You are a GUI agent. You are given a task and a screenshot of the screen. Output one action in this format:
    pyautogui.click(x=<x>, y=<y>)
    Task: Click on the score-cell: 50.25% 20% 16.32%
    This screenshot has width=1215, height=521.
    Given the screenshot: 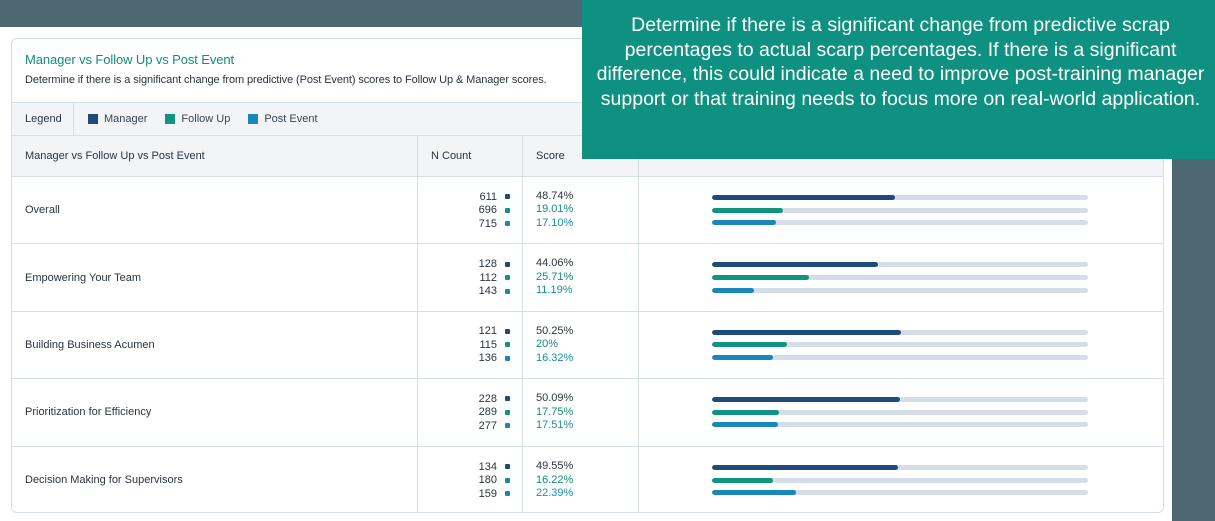 What is the action you would take?
    pyautogui.click(x=581, y=345)
    